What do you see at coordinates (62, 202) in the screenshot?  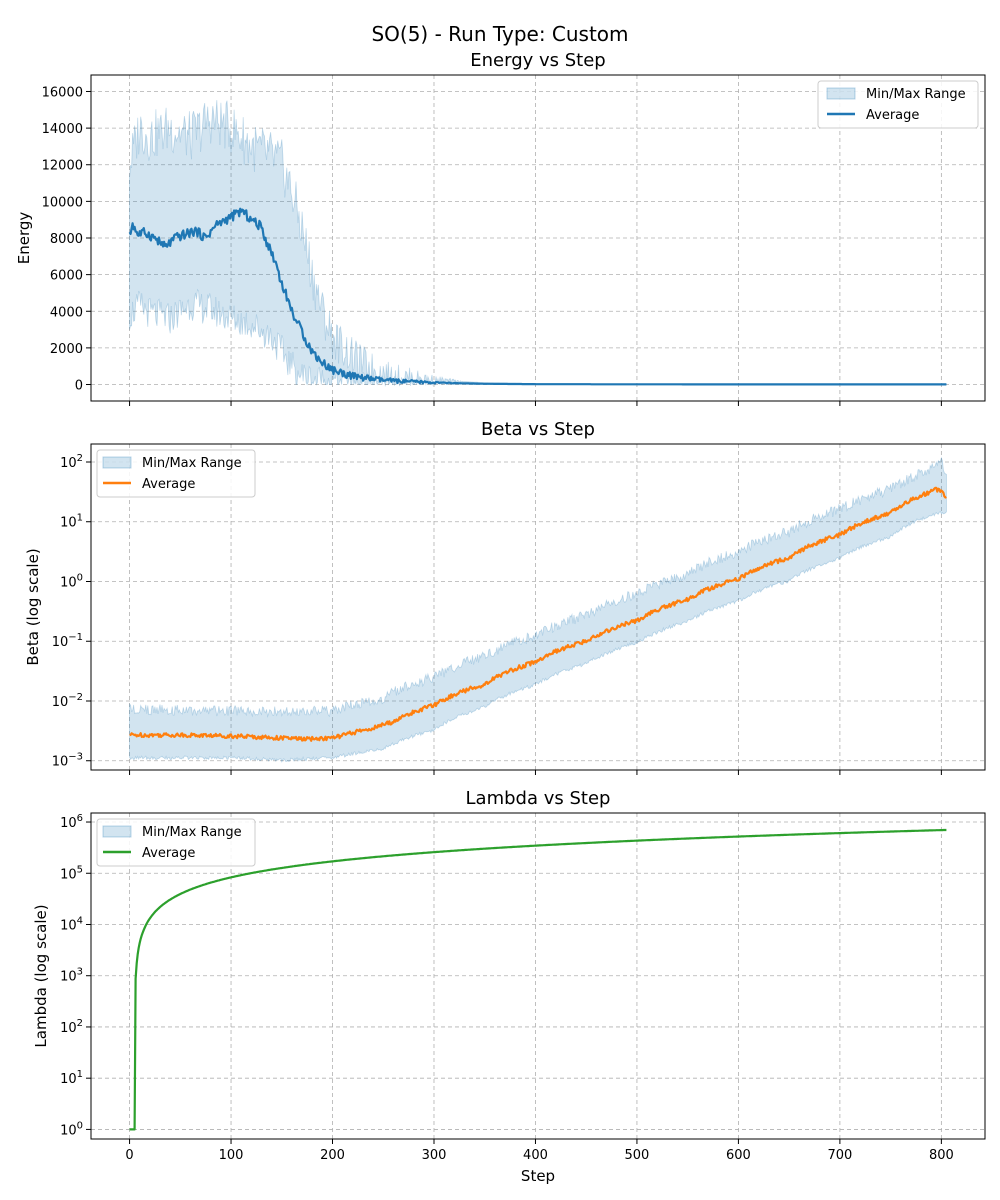 I see `y-tick-label: 10000` at bounding box center [62, 202].